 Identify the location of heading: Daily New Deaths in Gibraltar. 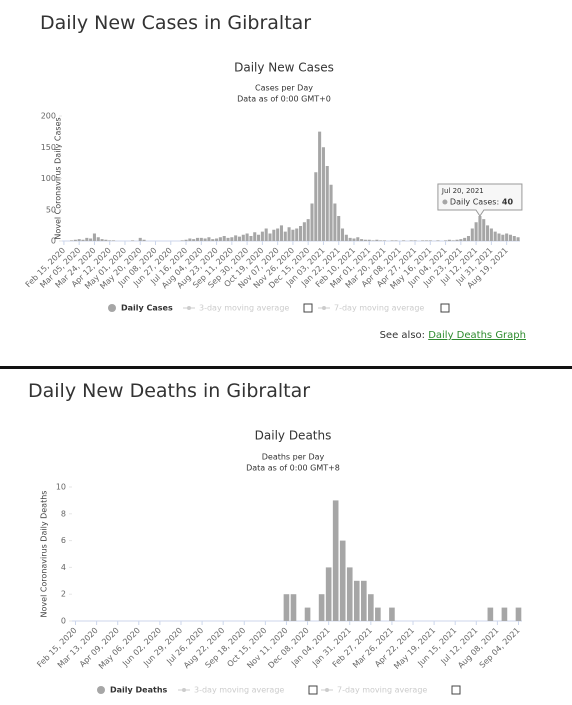
(169, 391).